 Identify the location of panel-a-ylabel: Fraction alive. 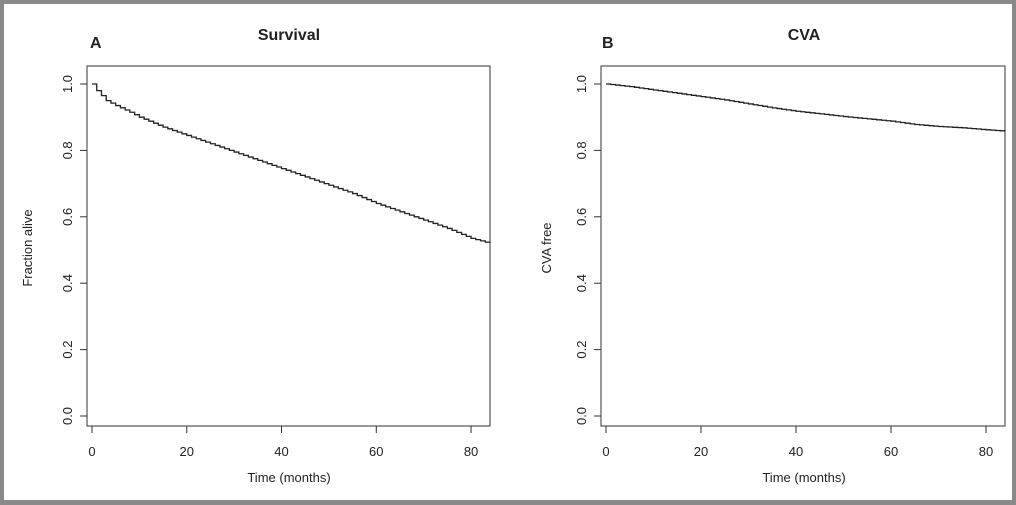
(27, 247).